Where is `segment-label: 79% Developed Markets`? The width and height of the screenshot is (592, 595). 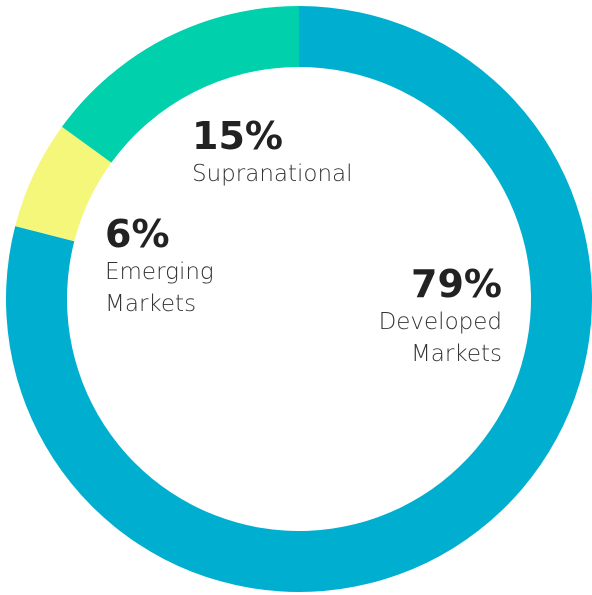 segment-label: 79% Developed Markets is located at coordinates (431, 316).